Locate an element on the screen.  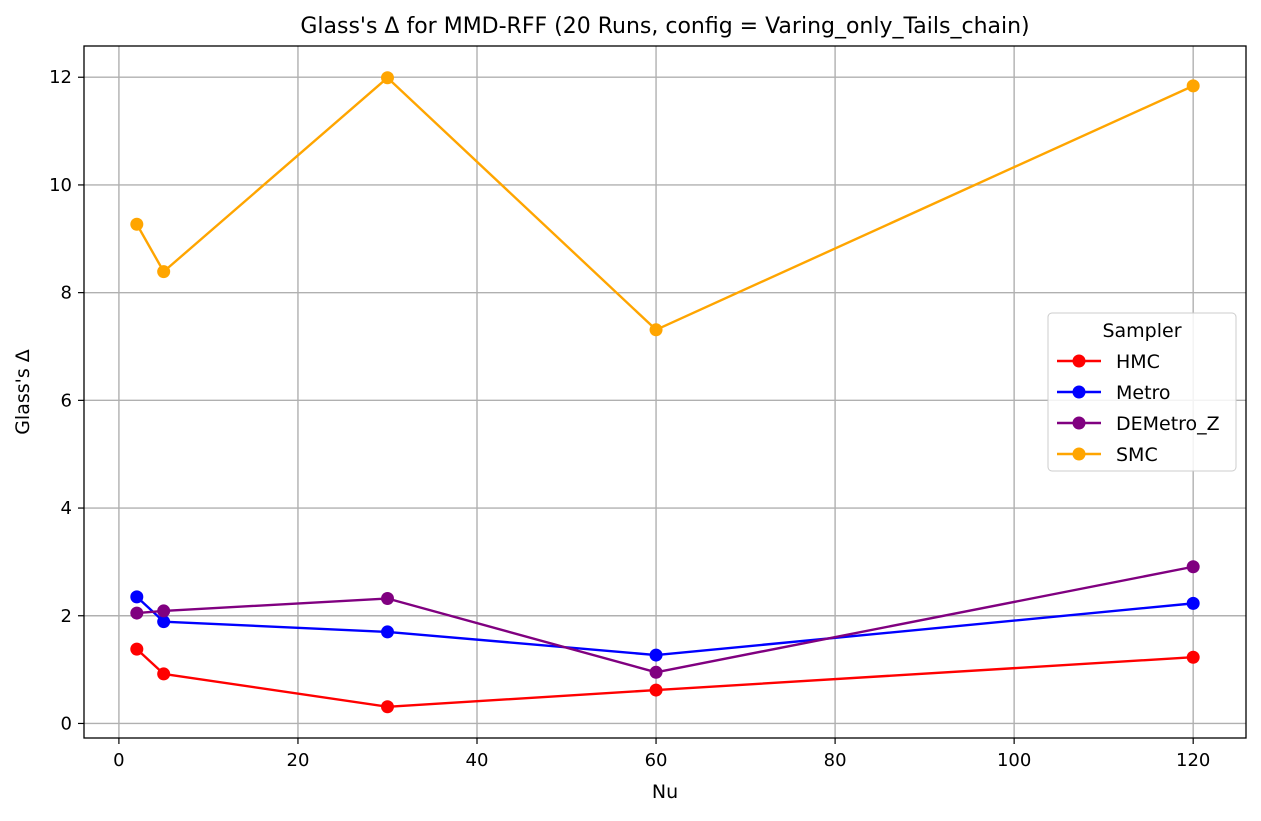
series-HMC is located at coordinates (665, 678).